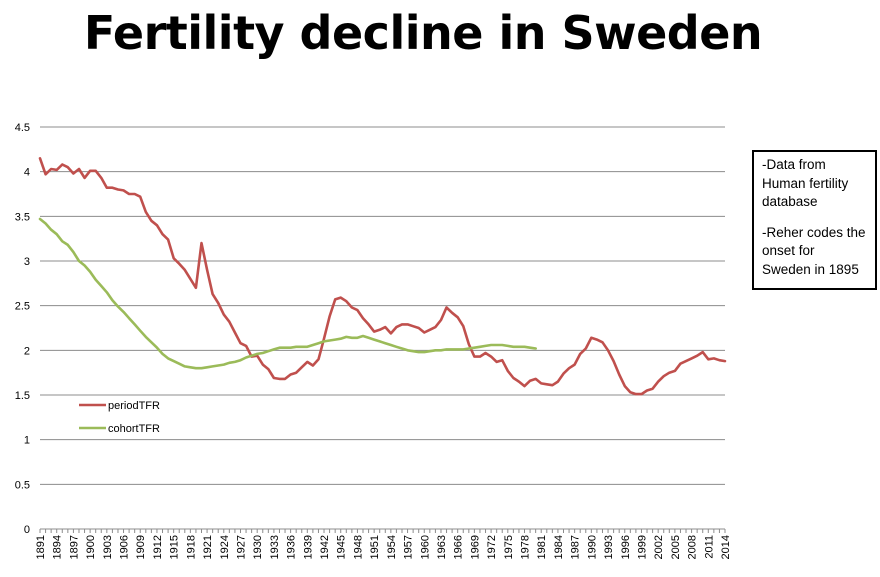 The image size is (880, 577). I want to click on x-tick-label: 1933, so click(275, 547).